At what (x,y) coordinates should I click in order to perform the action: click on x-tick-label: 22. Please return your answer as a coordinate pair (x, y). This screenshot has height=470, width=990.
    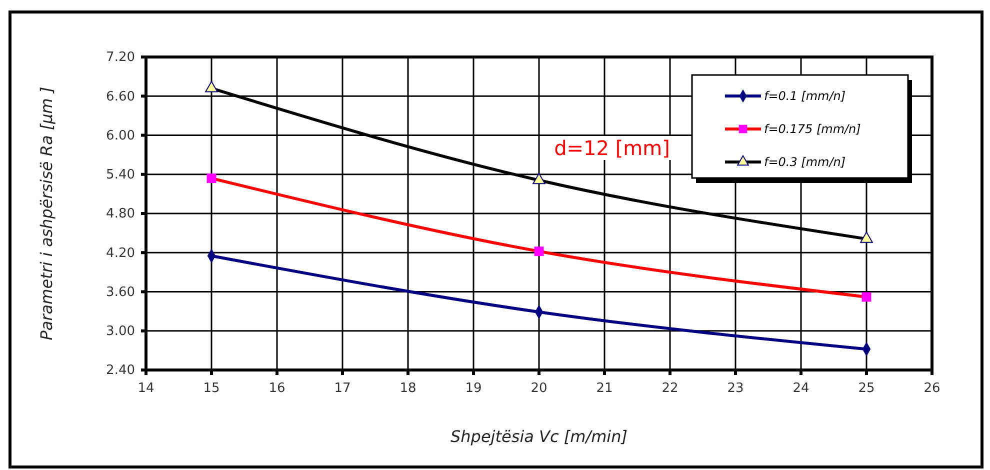
    Looking at the image, I should click on (670, 388).